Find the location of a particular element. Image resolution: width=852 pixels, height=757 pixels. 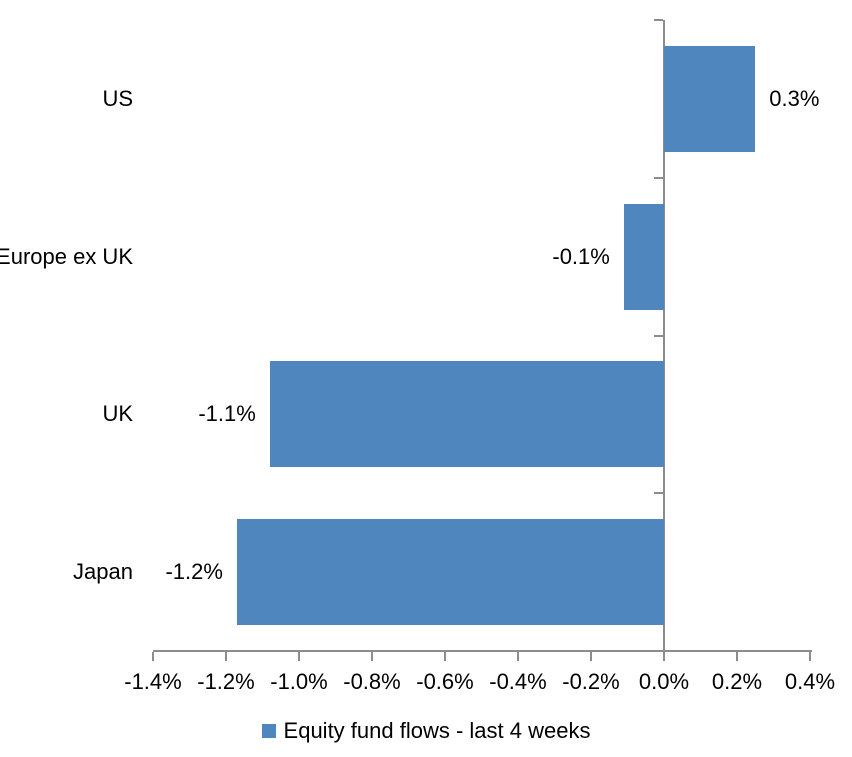

x-tick-label: 0.4% is located at coordinates (810, 681).